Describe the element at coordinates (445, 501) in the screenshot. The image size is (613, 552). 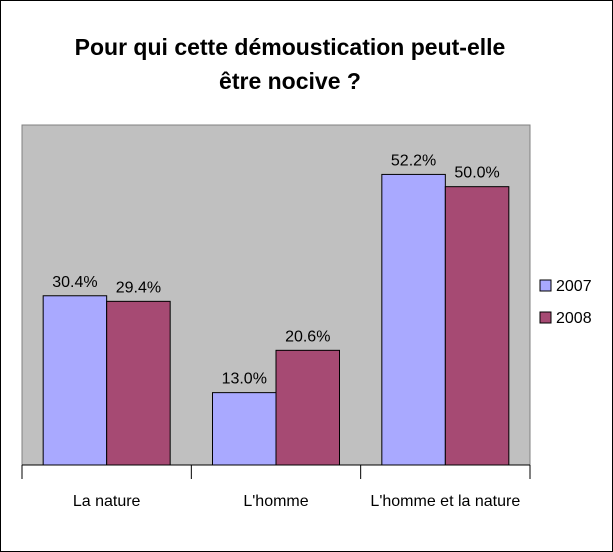
I see `x-tick-label: L'homme et la nature` at that location.